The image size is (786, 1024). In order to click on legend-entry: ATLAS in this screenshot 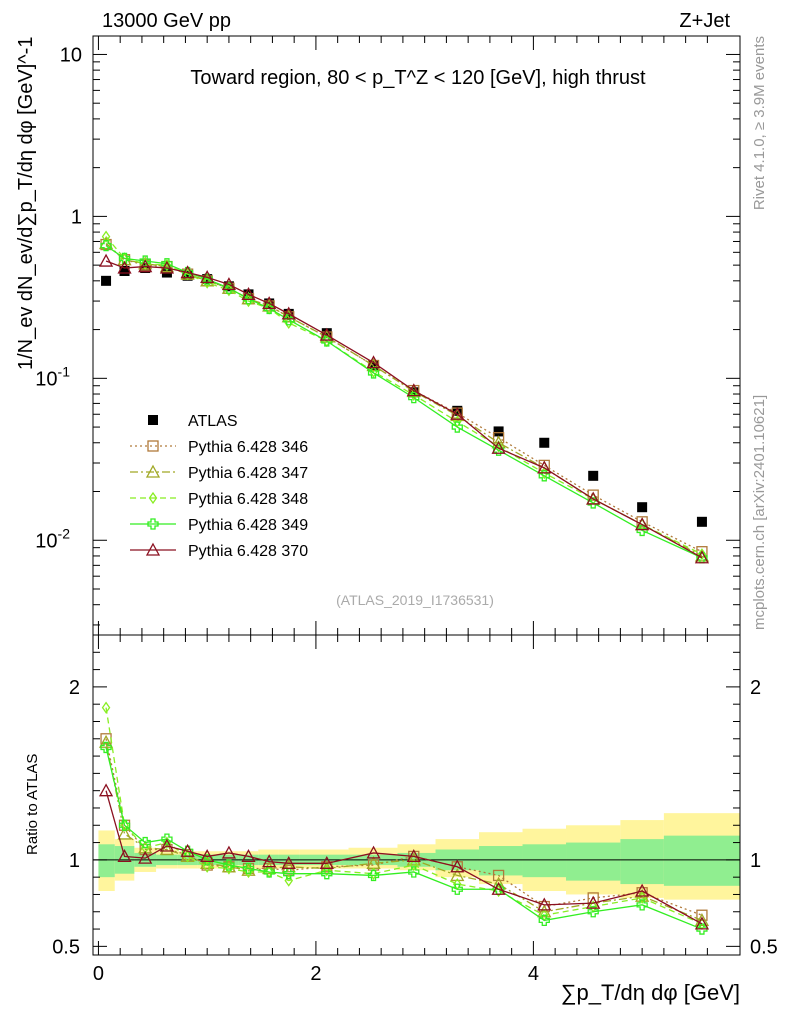, I will do `click(193, 421)`.